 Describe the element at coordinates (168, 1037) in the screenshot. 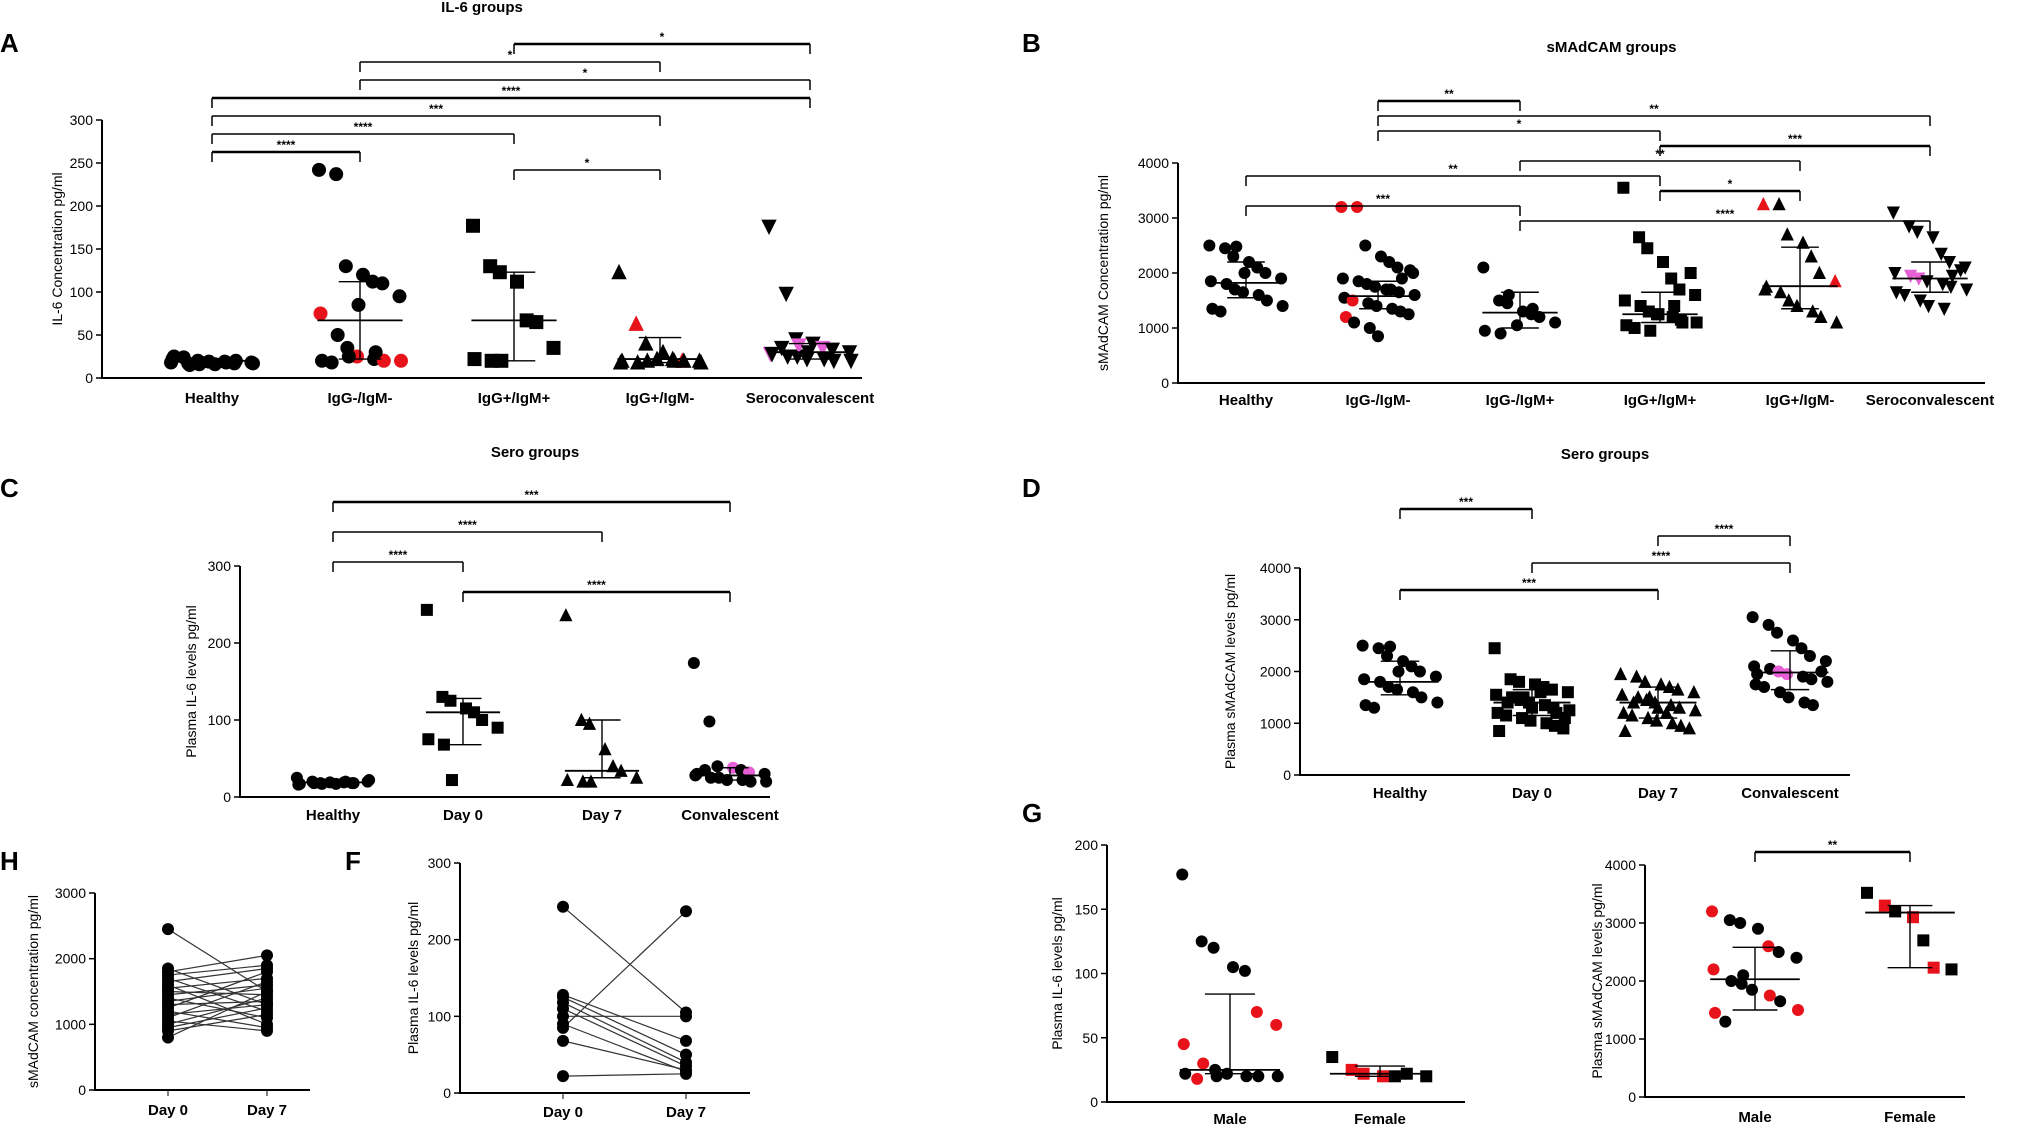

I see `point-day0` at that location.